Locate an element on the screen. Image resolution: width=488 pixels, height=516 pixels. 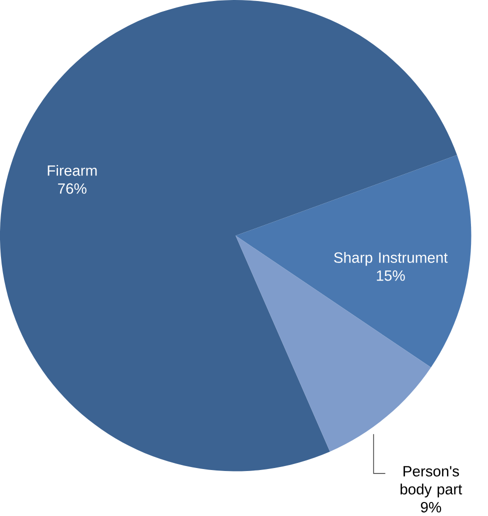
data-label: 15% is located at coordinates (391, 275).